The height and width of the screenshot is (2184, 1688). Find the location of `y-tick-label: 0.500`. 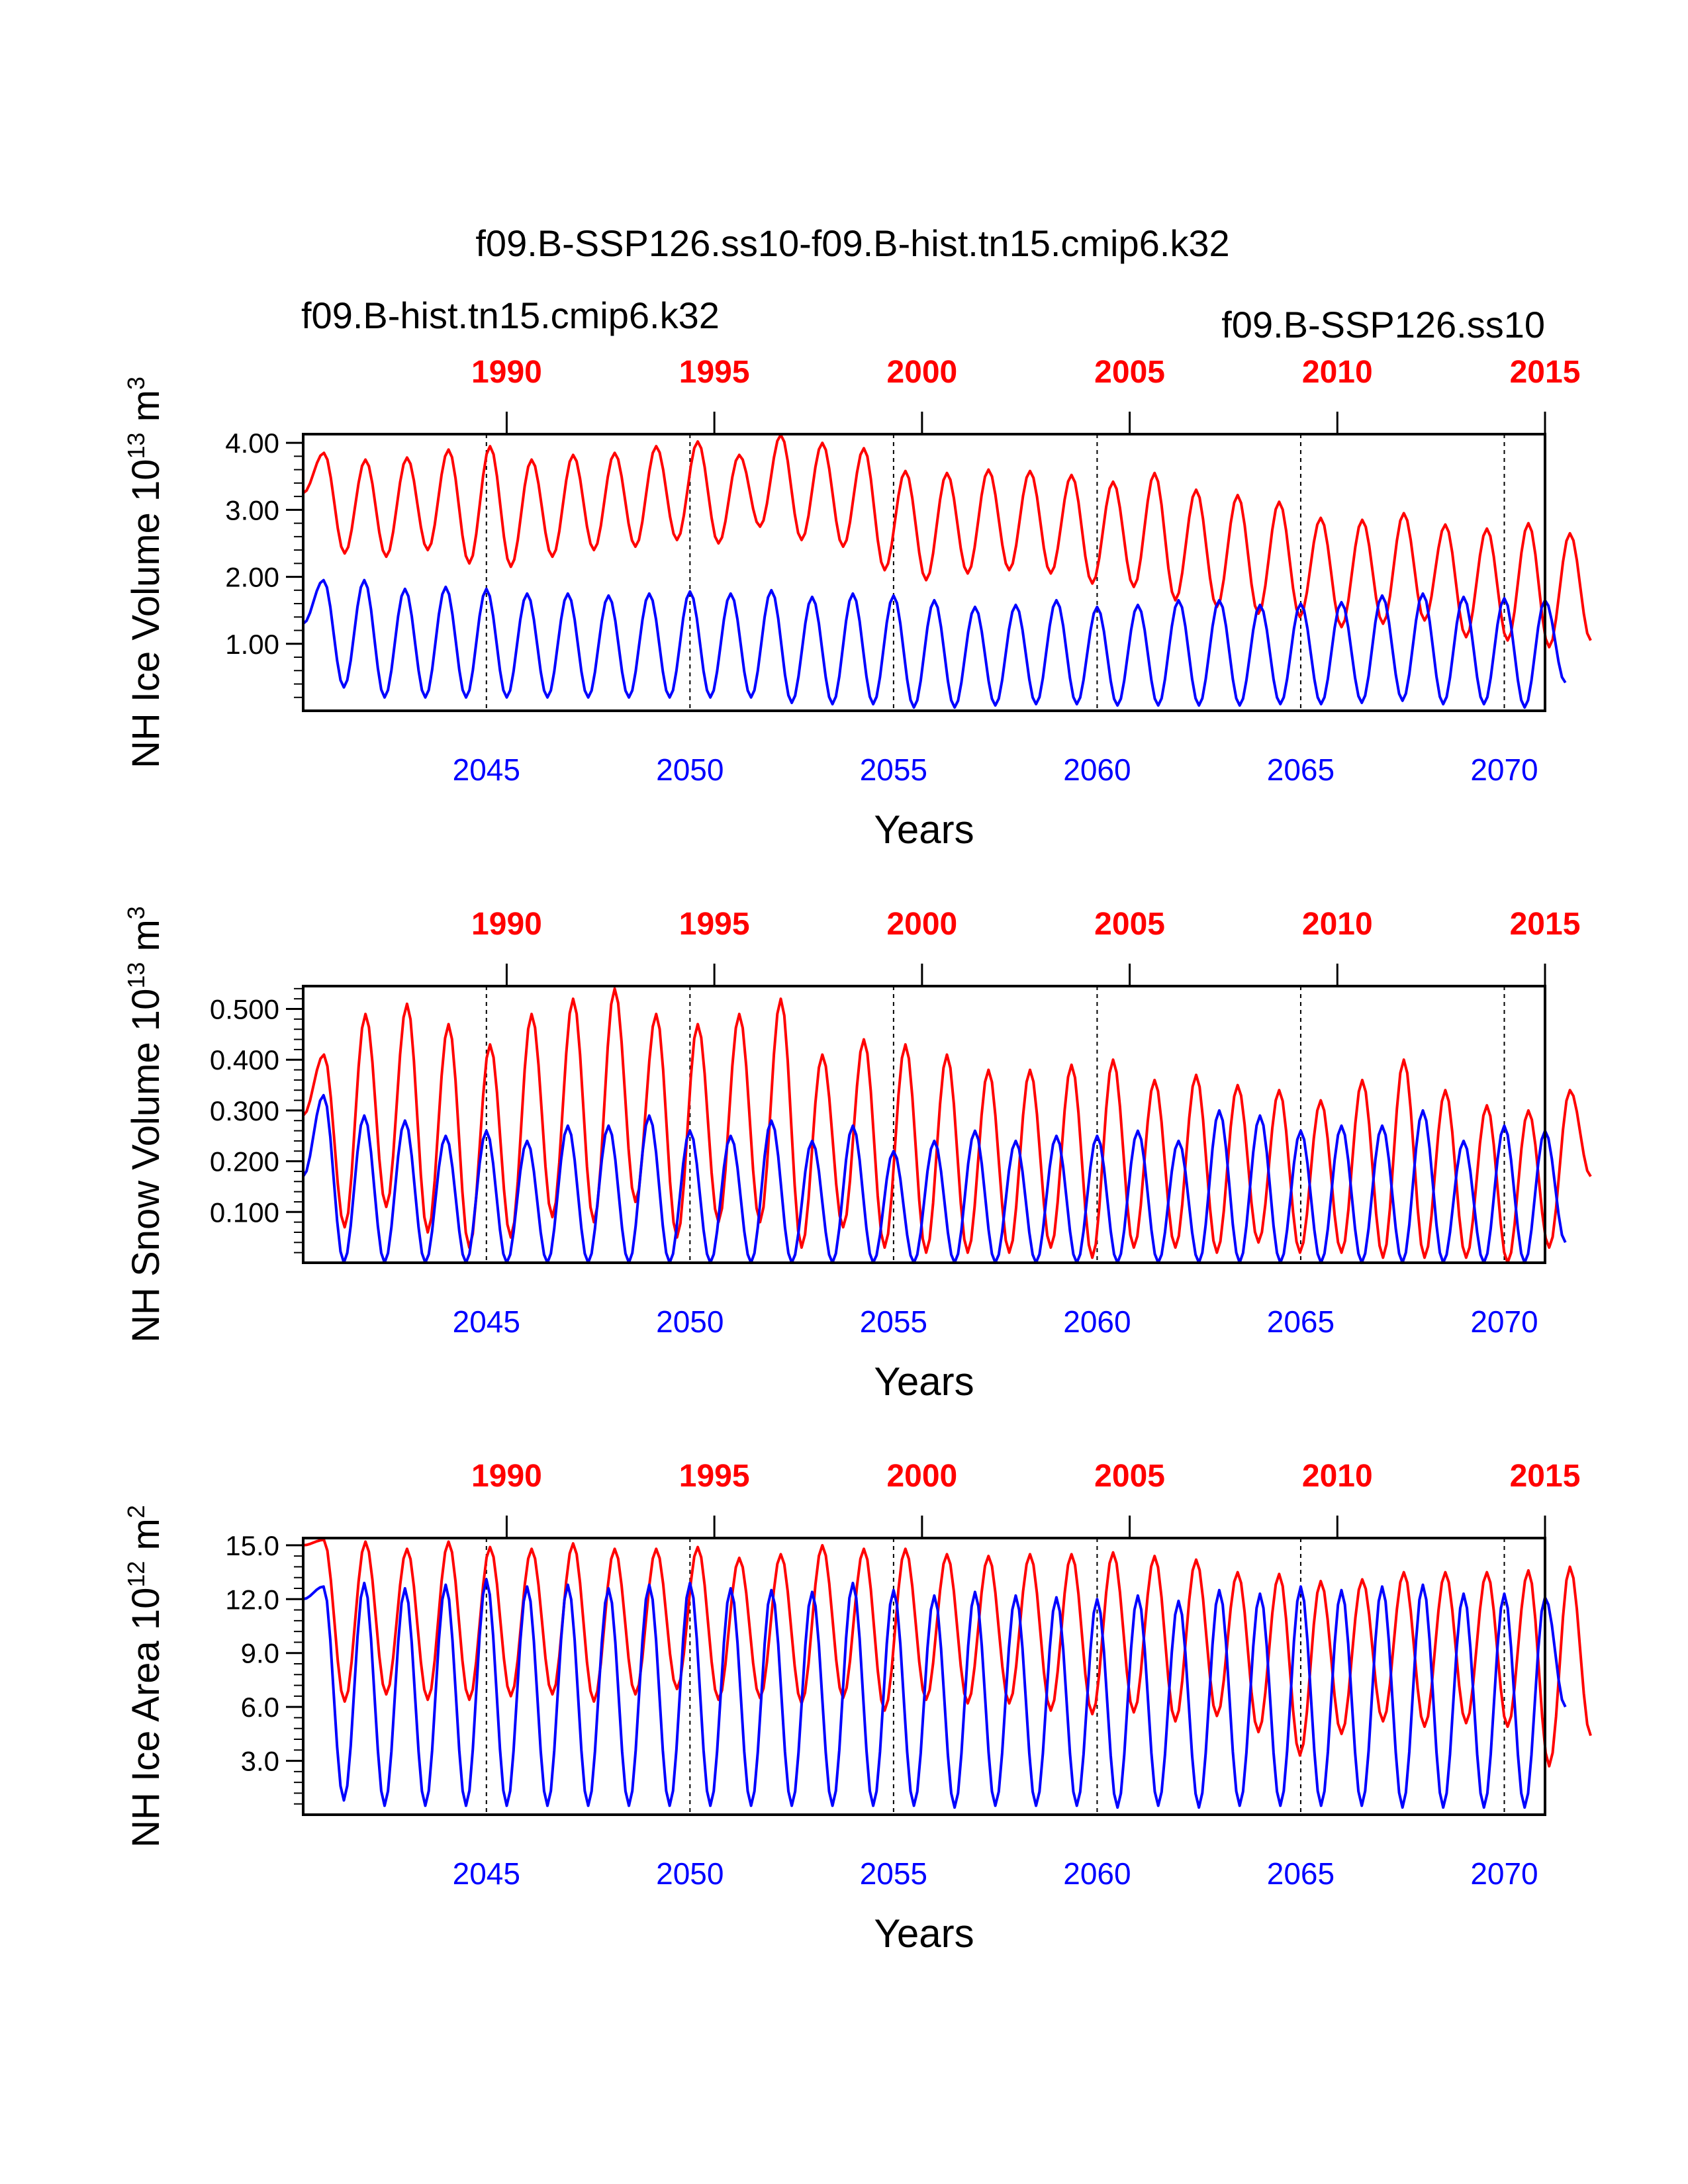

y-tick-label: 0.500 is located at coordinates (244, 1010).